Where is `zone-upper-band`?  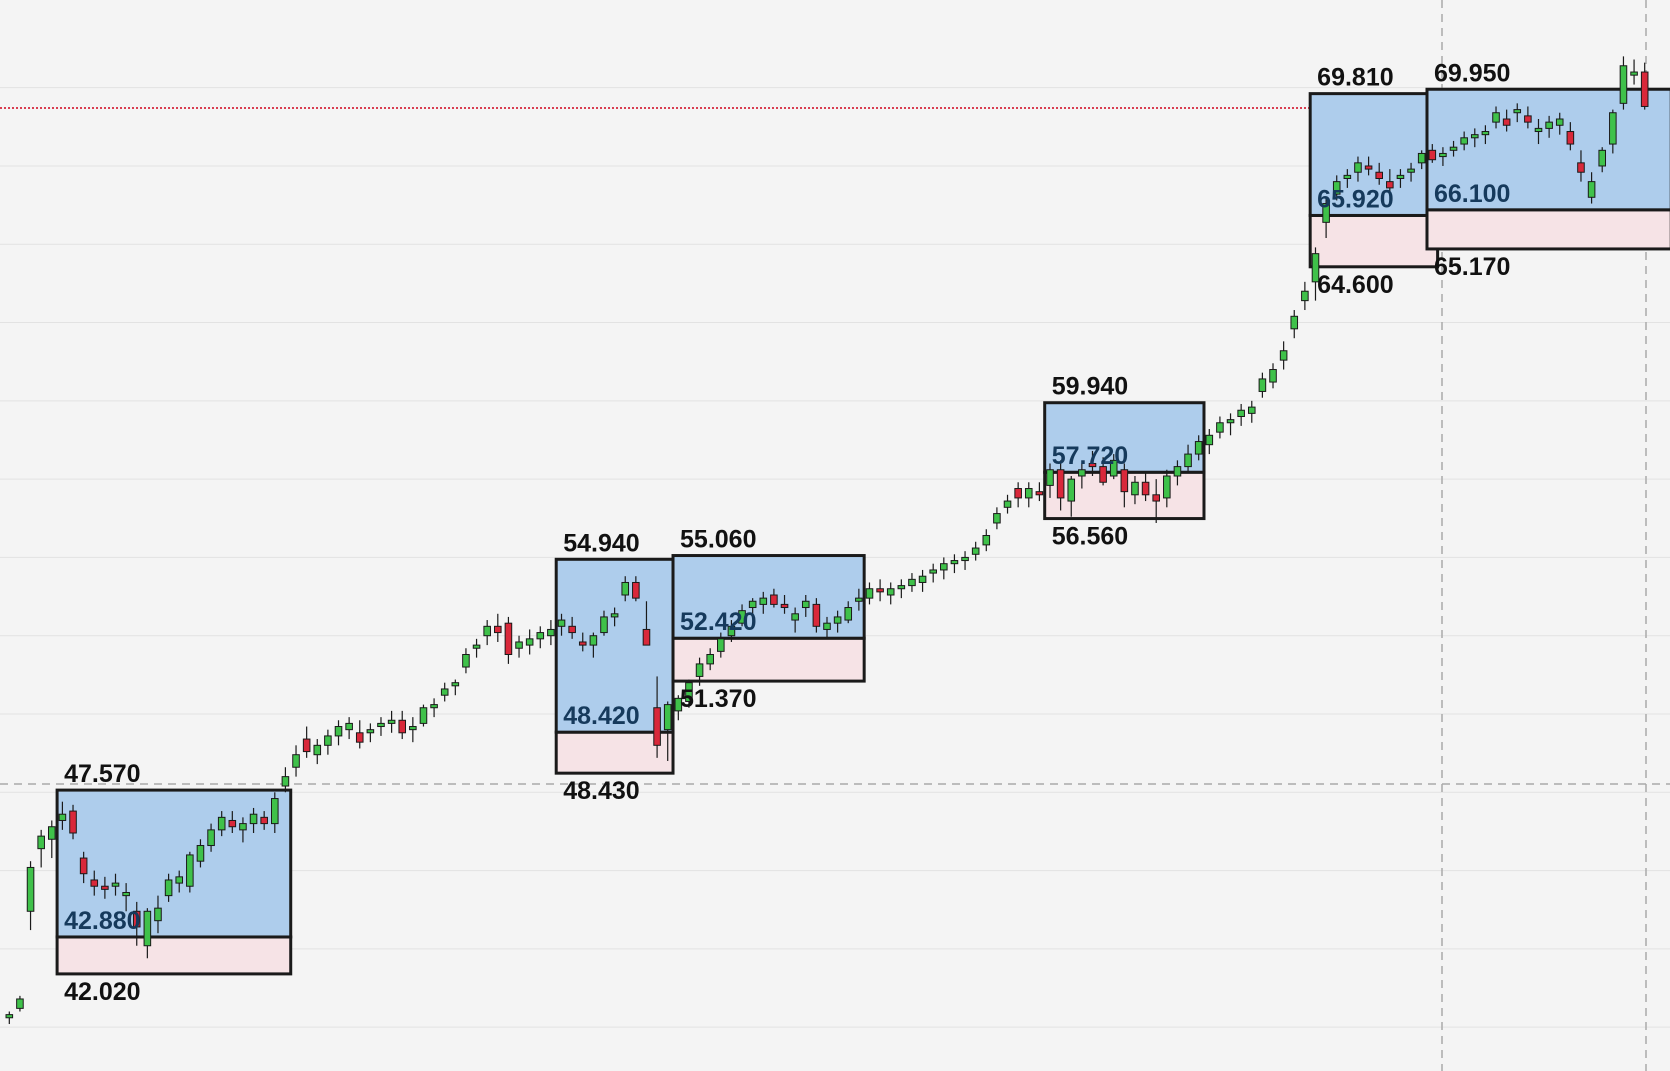
zone-upper-band is located at coordinates (768, 597).